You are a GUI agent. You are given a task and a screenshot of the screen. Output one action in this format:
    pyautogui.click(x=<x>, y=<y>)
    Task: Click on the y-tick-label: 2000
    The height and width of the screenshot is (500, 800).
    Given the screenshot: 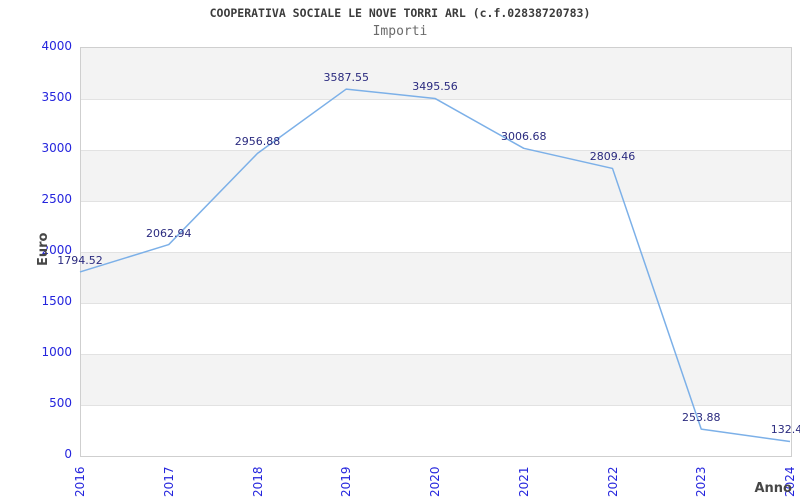 What is the action you would take?
    pyautogui.click(x=56, y=250)
    